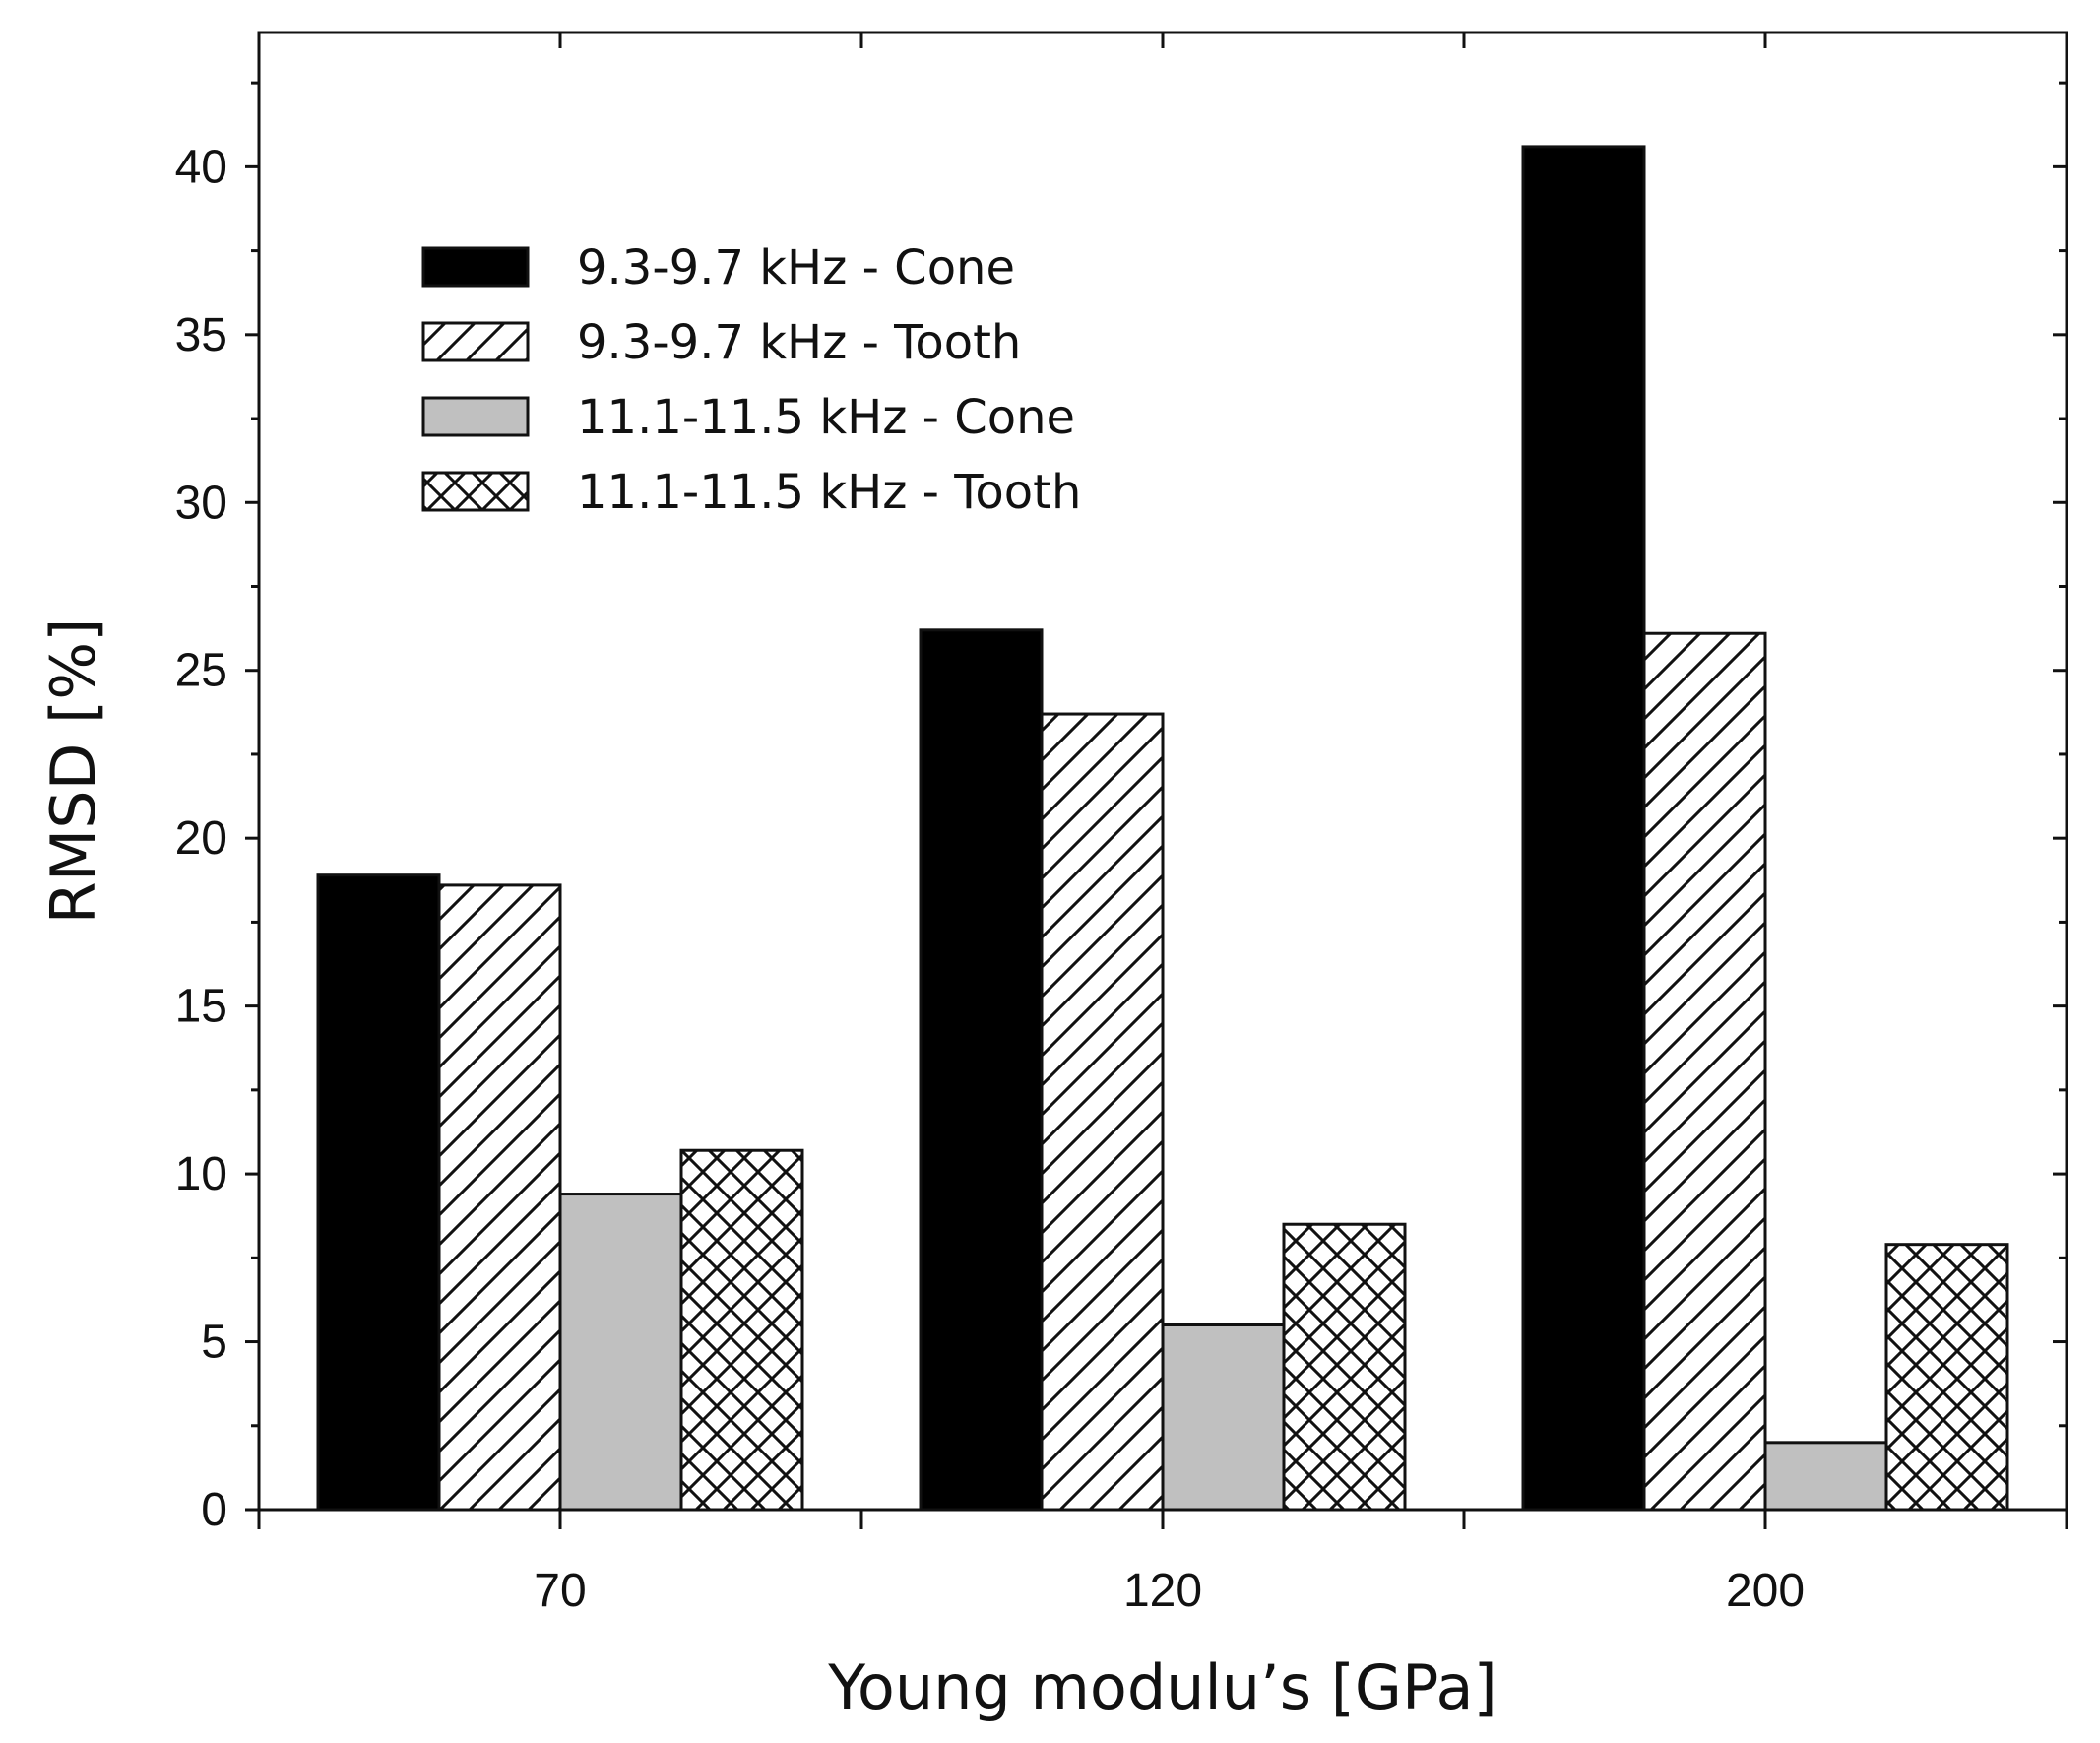  I want to click on x-tick-label: 120, so click(1163, 1591).